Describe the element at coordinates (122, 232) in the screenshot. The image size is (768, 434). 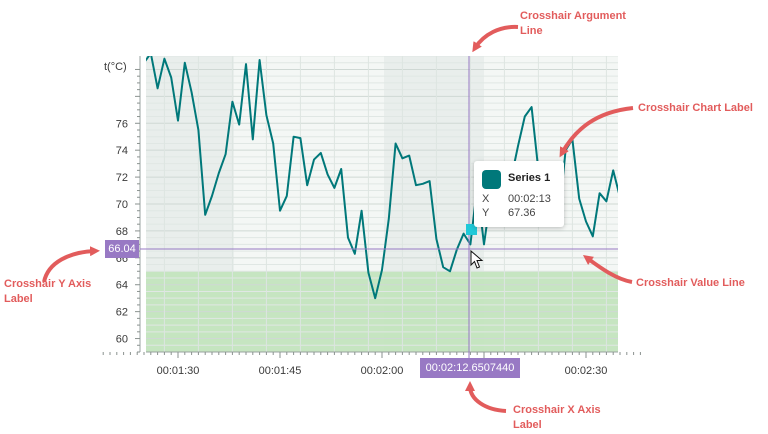
I see `y-tick-label: 68` at that location.